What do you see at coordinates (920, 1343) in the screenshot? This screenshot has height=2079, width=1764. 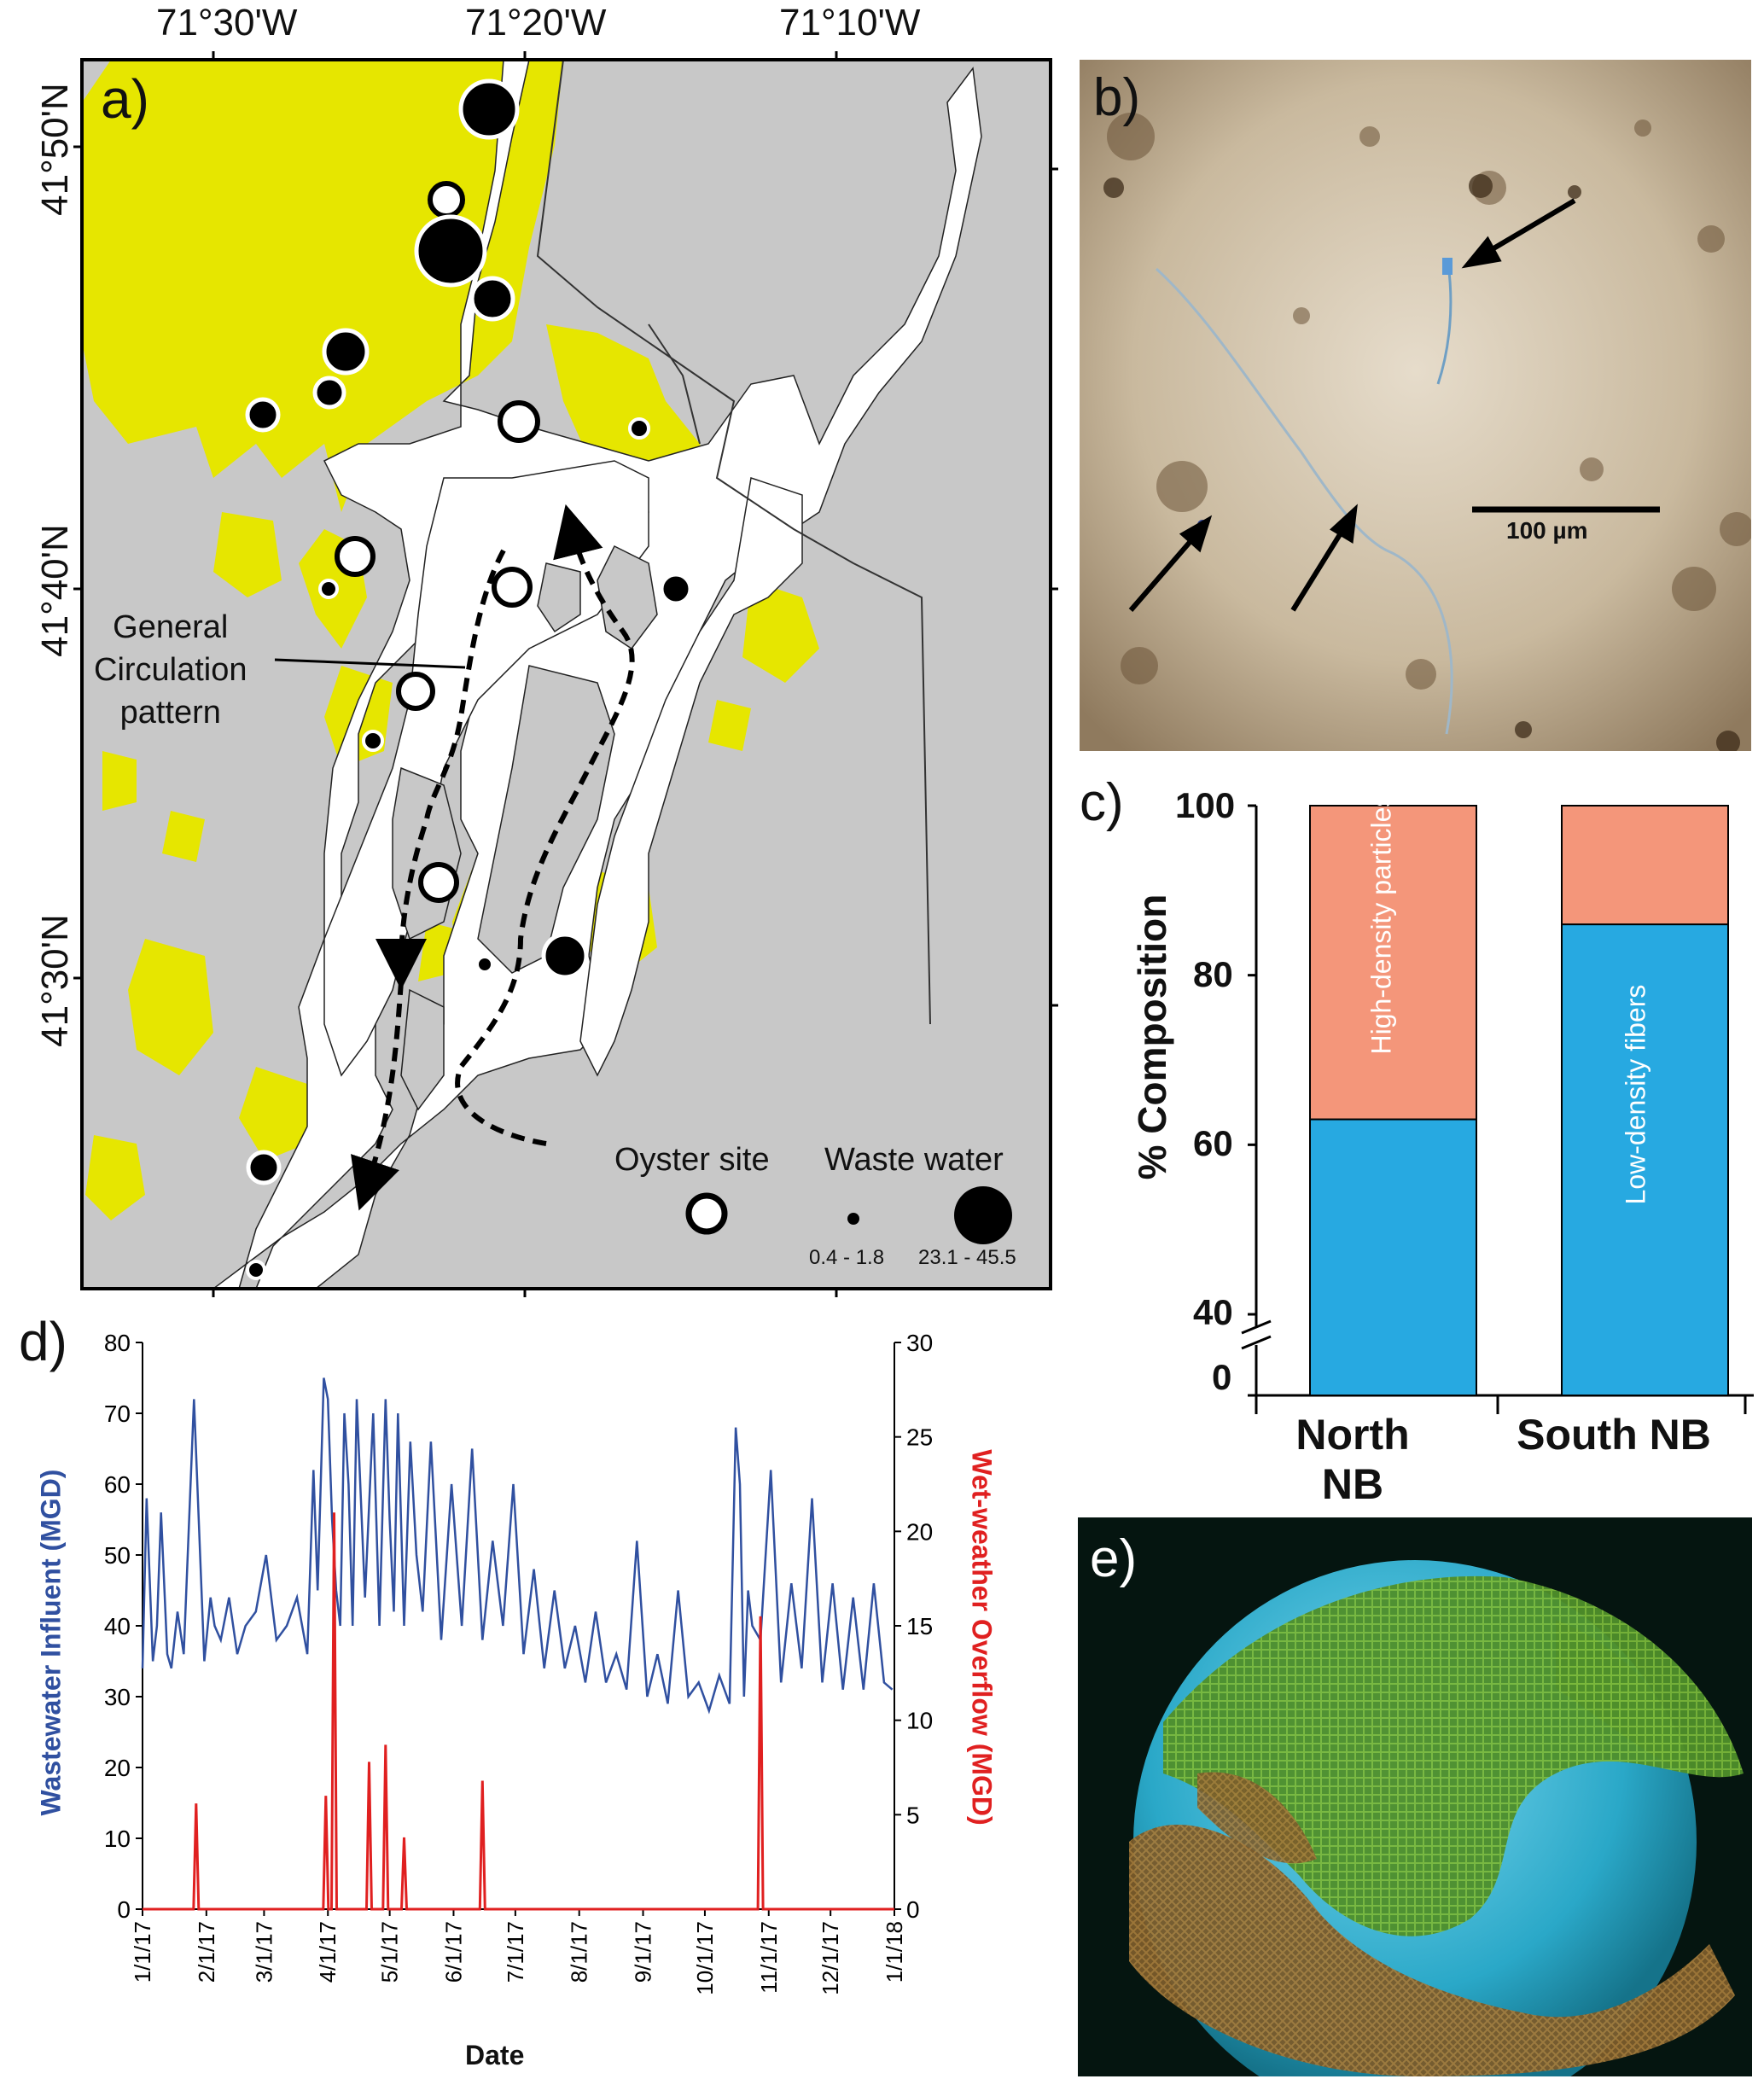 I see `d-right-tick-label: 30` at bounding box center [920, 1343].